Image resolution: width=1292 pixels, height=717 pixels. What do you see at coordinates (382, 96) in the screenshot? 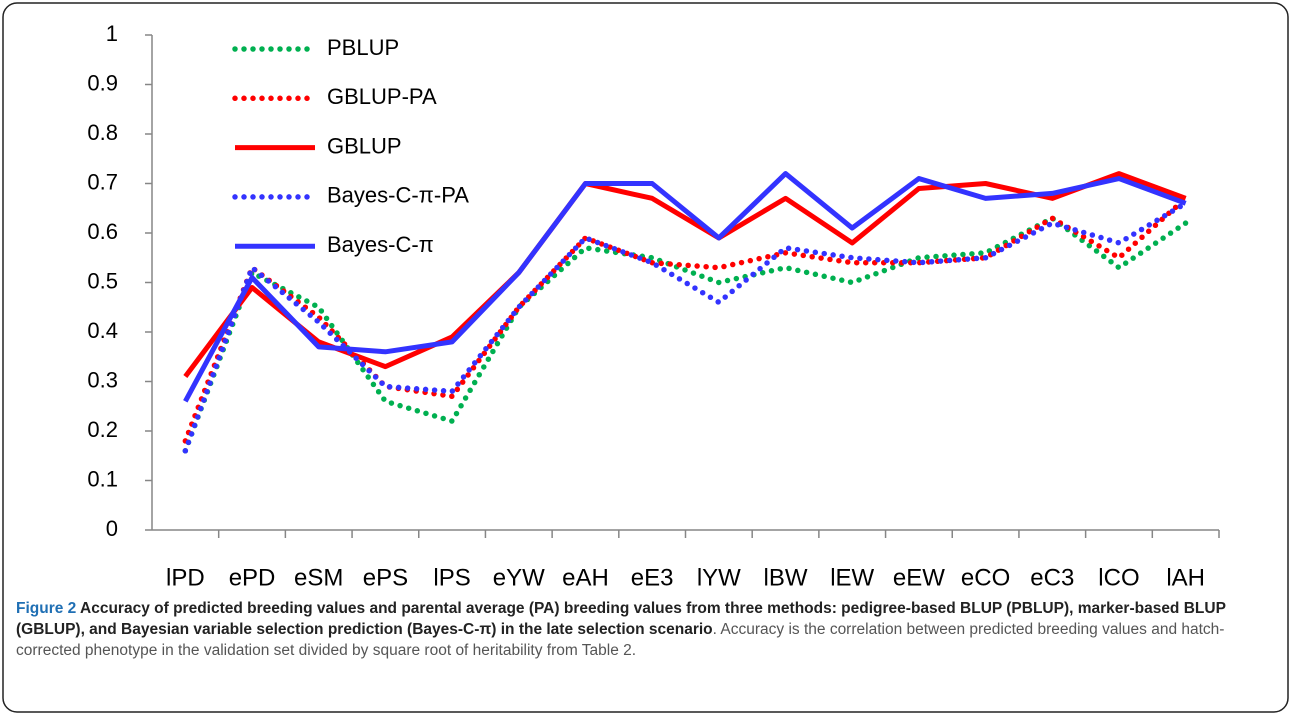
I see `legend-label: GBLUP-PA` at bounding box center [382, 96].